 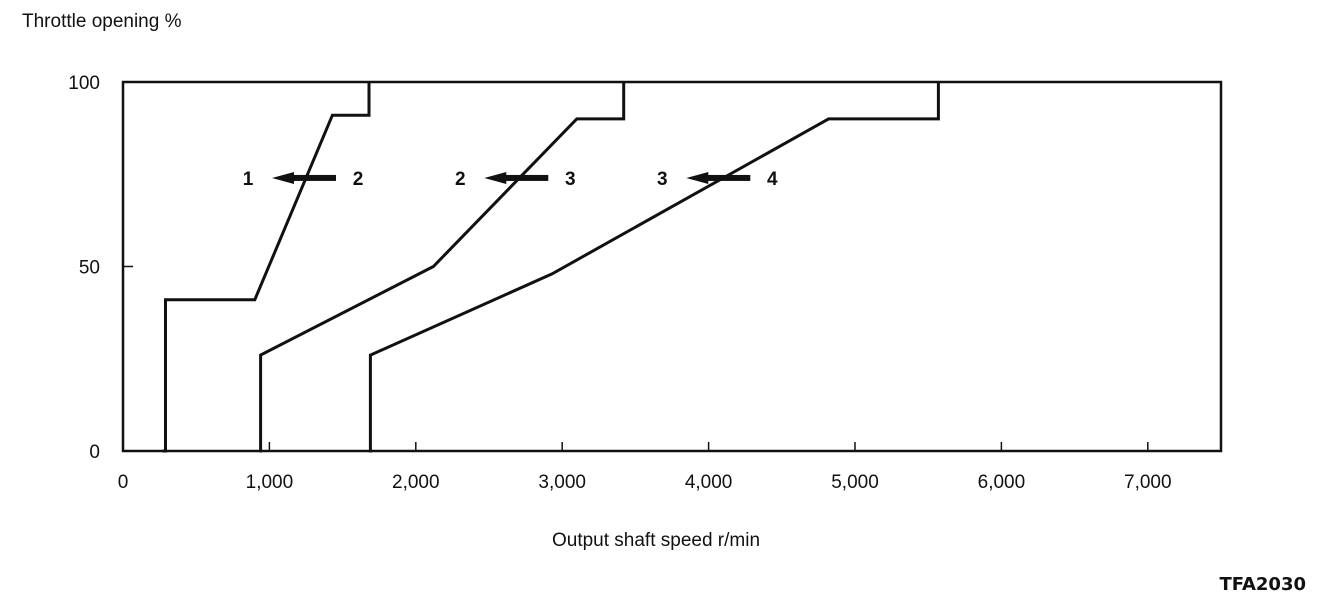 I want to click on x-ticks: 0 1,000 2,000 3,000 4,000 5,000 6,000 7,000, so click(x=645, y=467).